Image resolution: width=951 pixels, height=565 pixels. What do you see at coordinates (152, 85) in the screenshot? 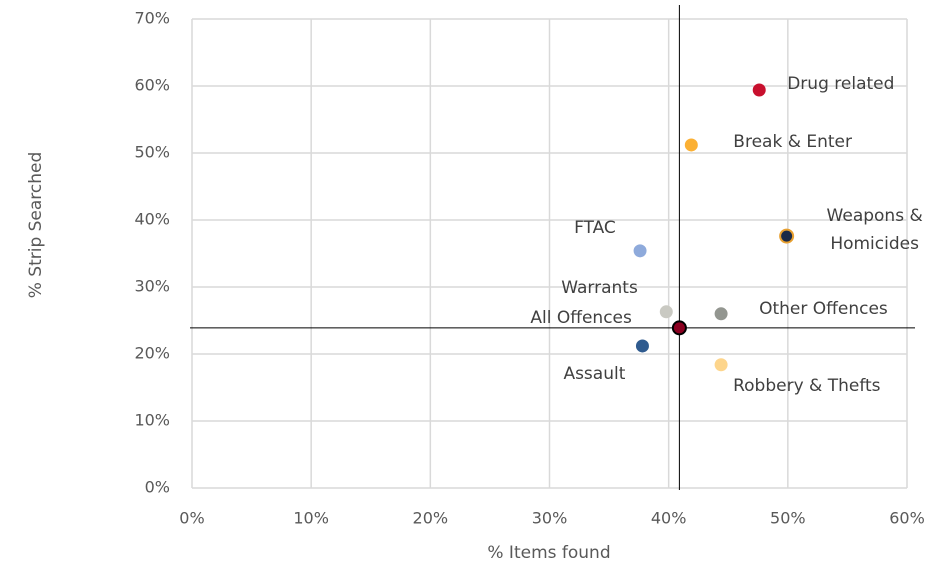
I see `y-tick-label: 60%` at bounding box center [152, 85].